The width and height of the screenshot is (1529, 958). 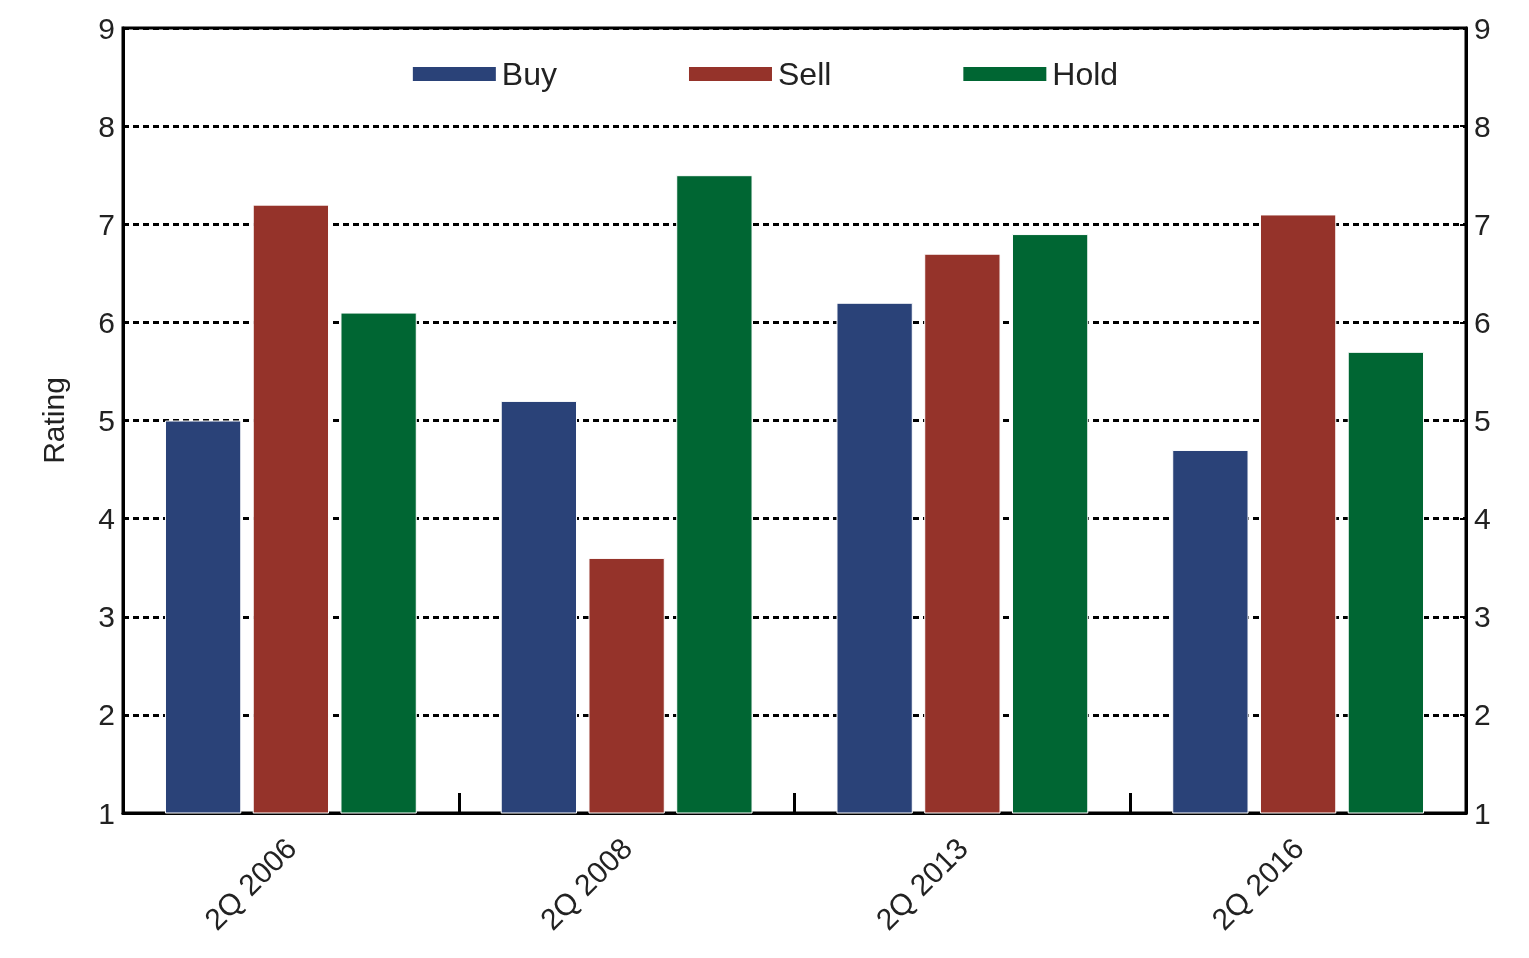 What do you see at coordinates (106, 224) in the screenshot?
I see `y-tick-label: 7` at bounding box center [106, 224].